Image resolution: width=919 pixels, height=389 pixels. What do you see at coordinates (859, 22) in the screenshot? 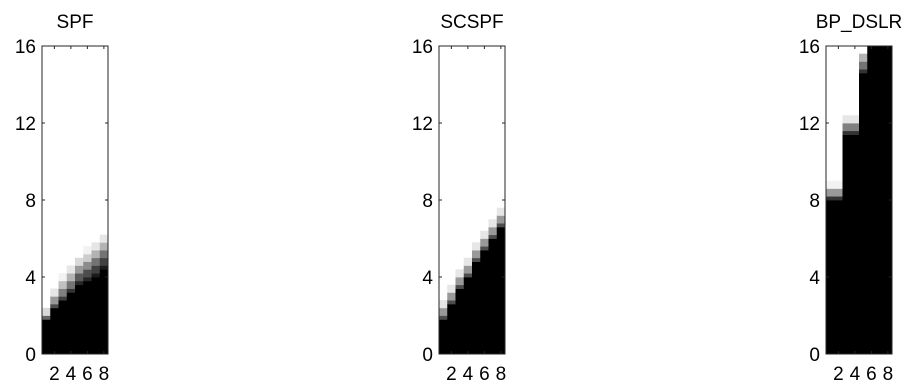
I see `chart-title-bp-dslr: BP_DSLR` at bounding box center [859, 22].